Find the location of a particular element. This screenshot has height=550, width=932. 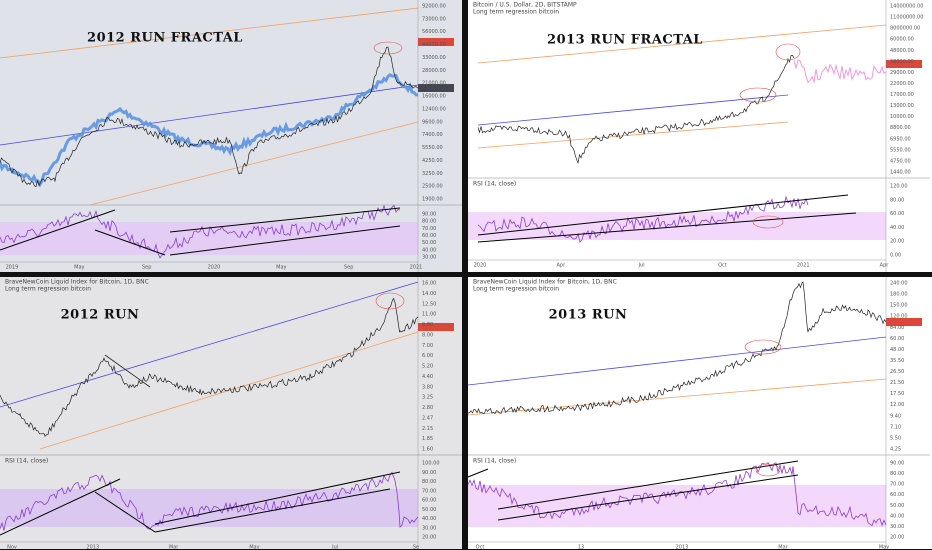

rsi-line is located at coordinates (200, 231).